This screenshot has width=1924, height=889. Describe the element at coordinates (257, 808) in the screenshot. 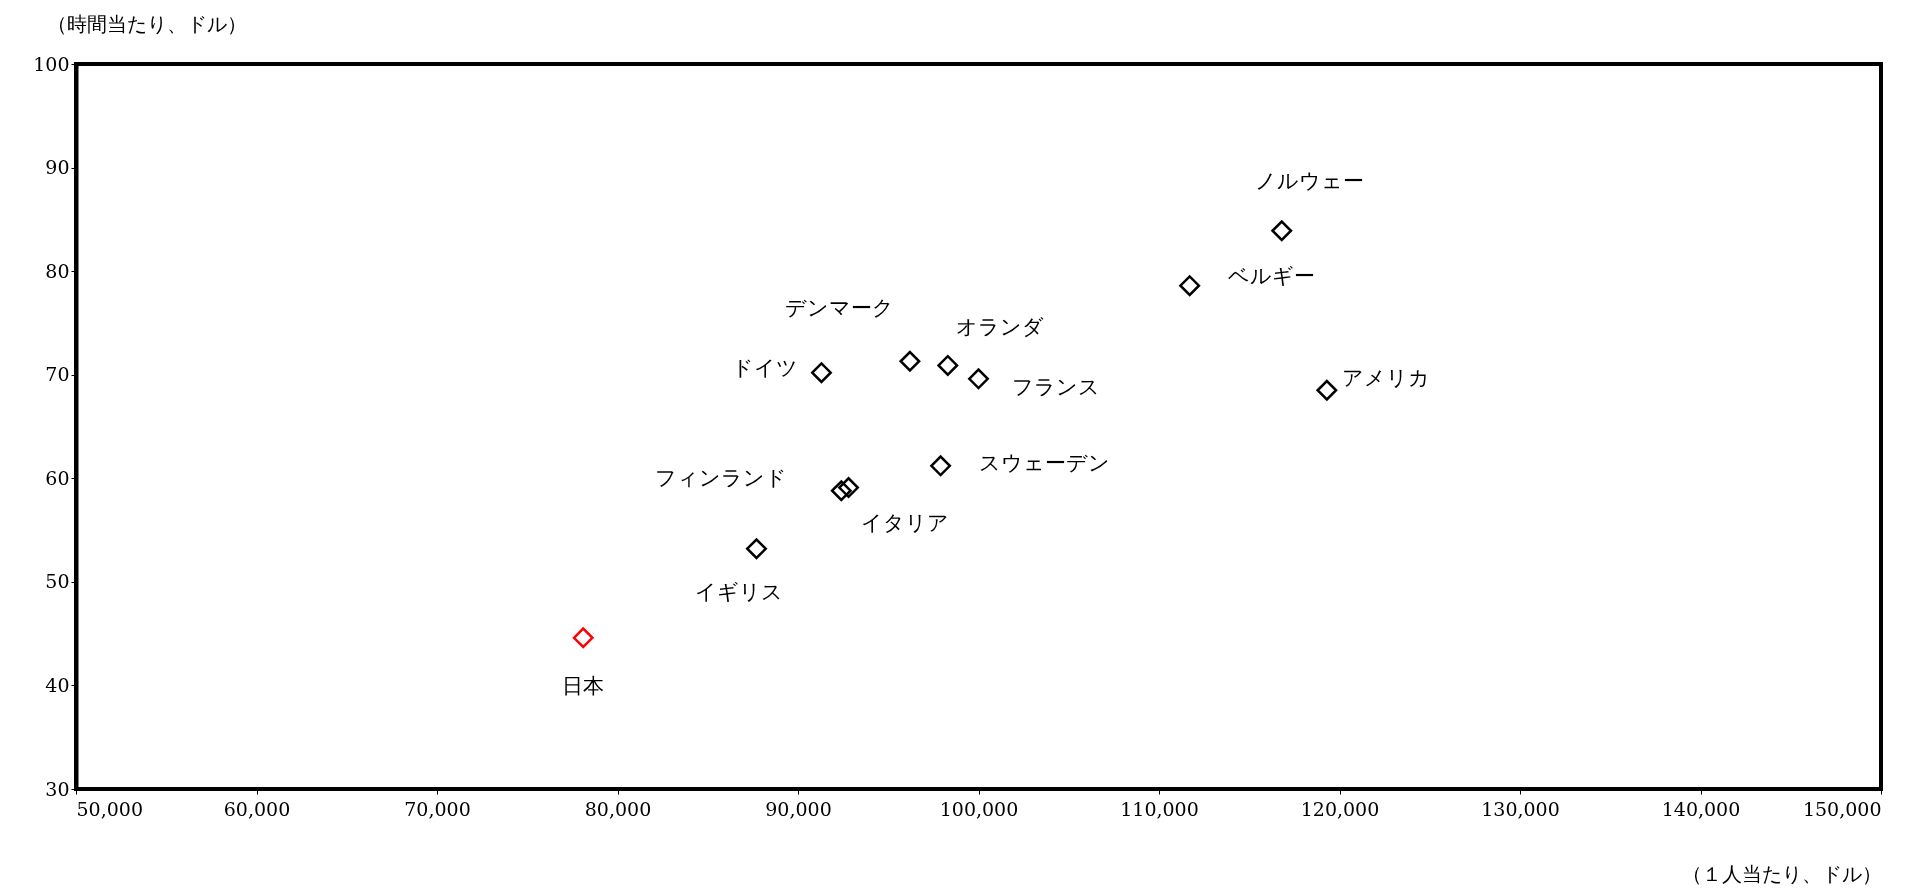

I see `x-tick-label: 60,000` at that location.